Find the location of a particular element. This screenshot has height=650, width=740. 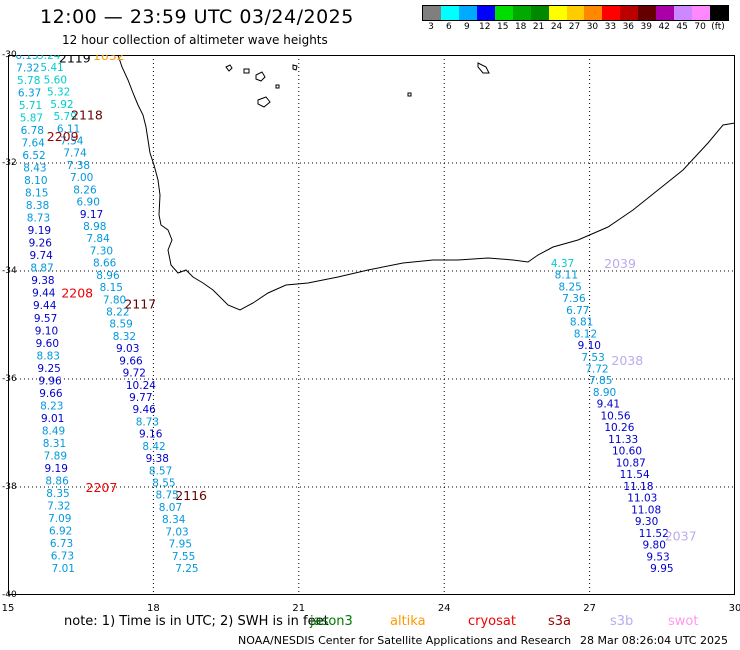

satellite-legend-s3a: s3a is located at coordinates (560, 621).